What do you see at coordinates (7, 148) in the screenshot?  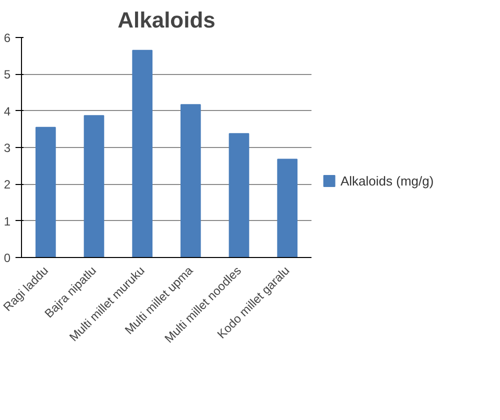 I see `y-tick-label: 3` at bounding box center [7, 148].